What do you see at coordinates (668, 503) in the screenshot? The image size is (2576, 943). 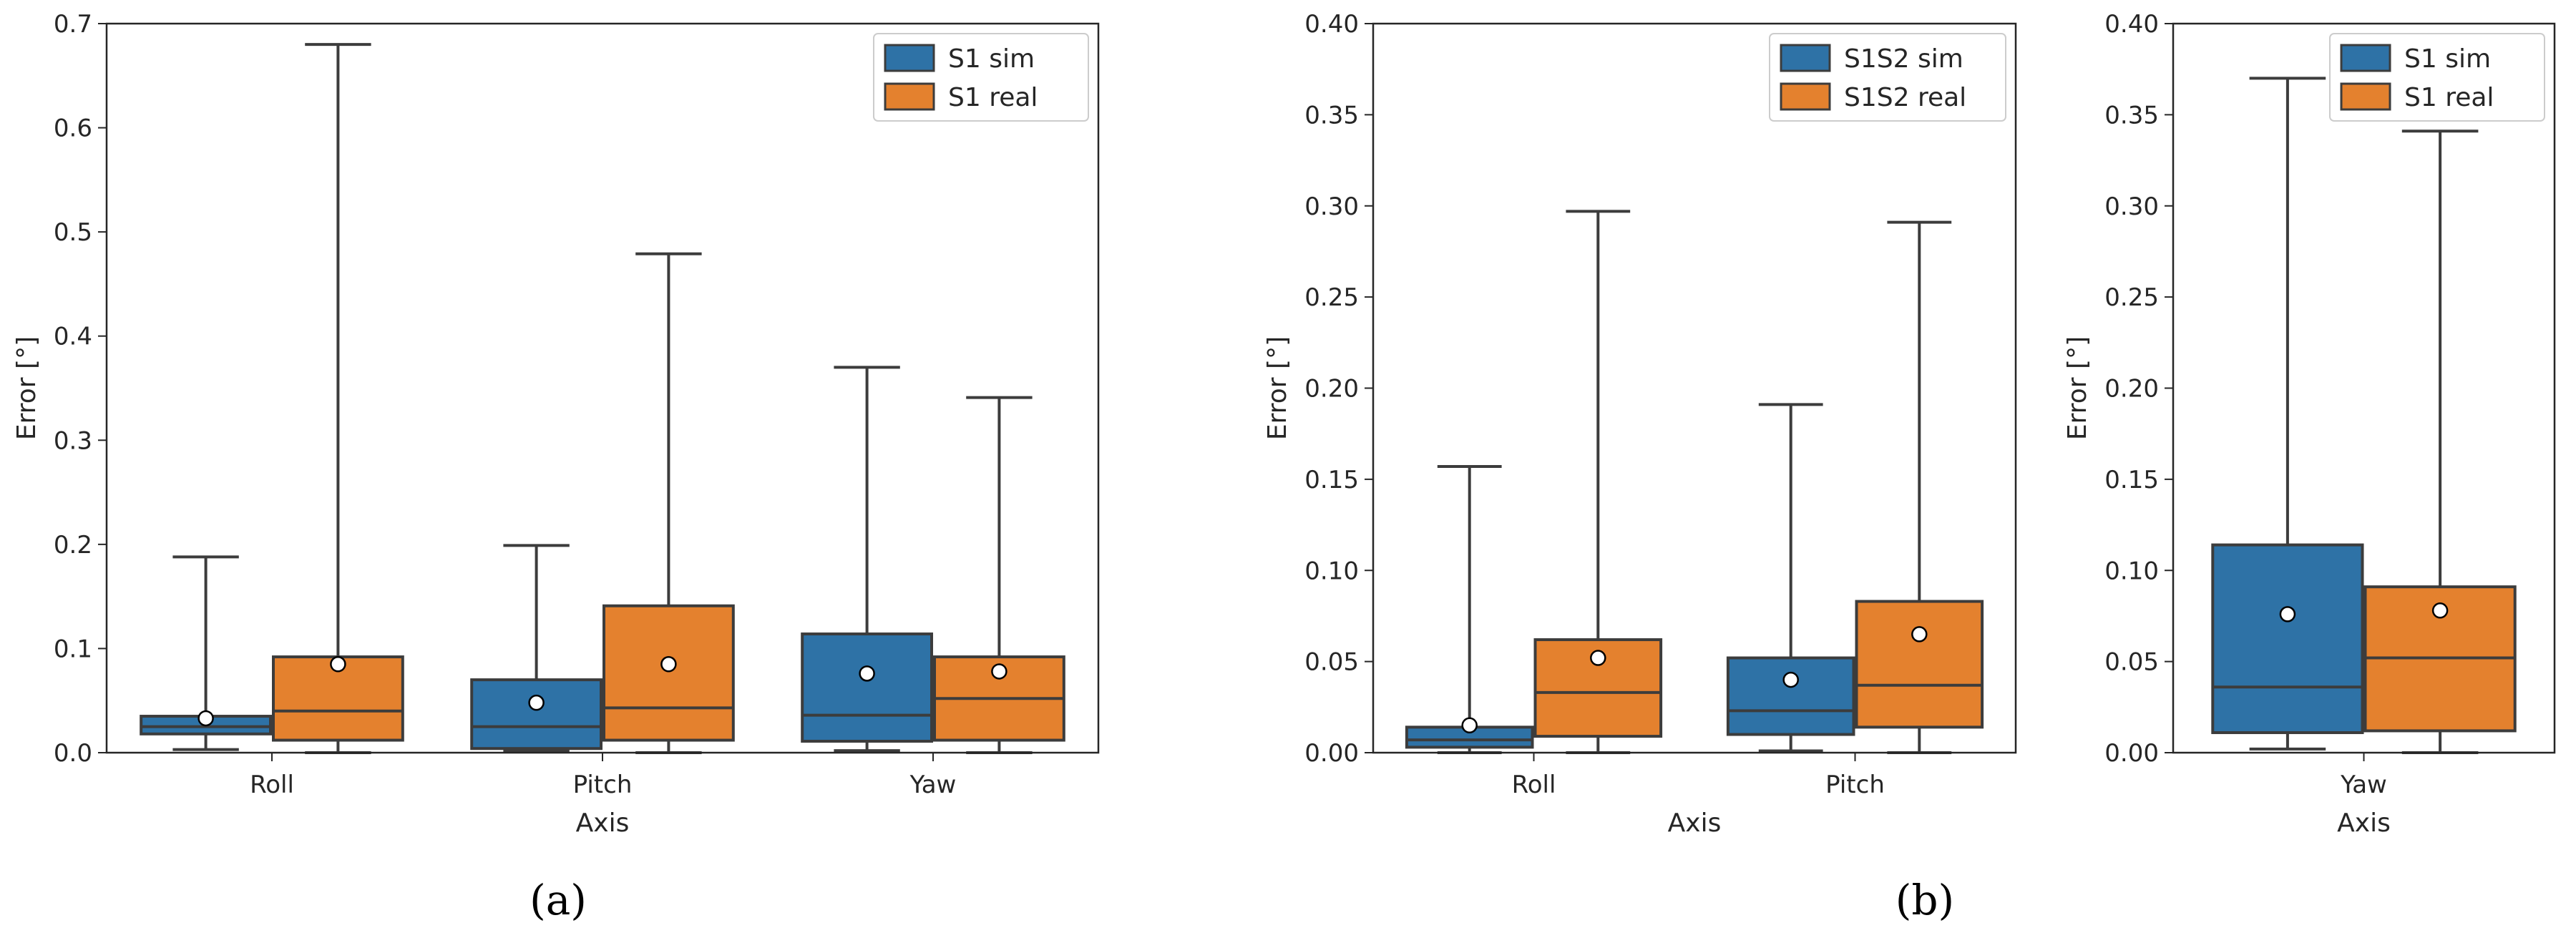 I see `box-s1-real-pitch` at bounding box center [668, 503].